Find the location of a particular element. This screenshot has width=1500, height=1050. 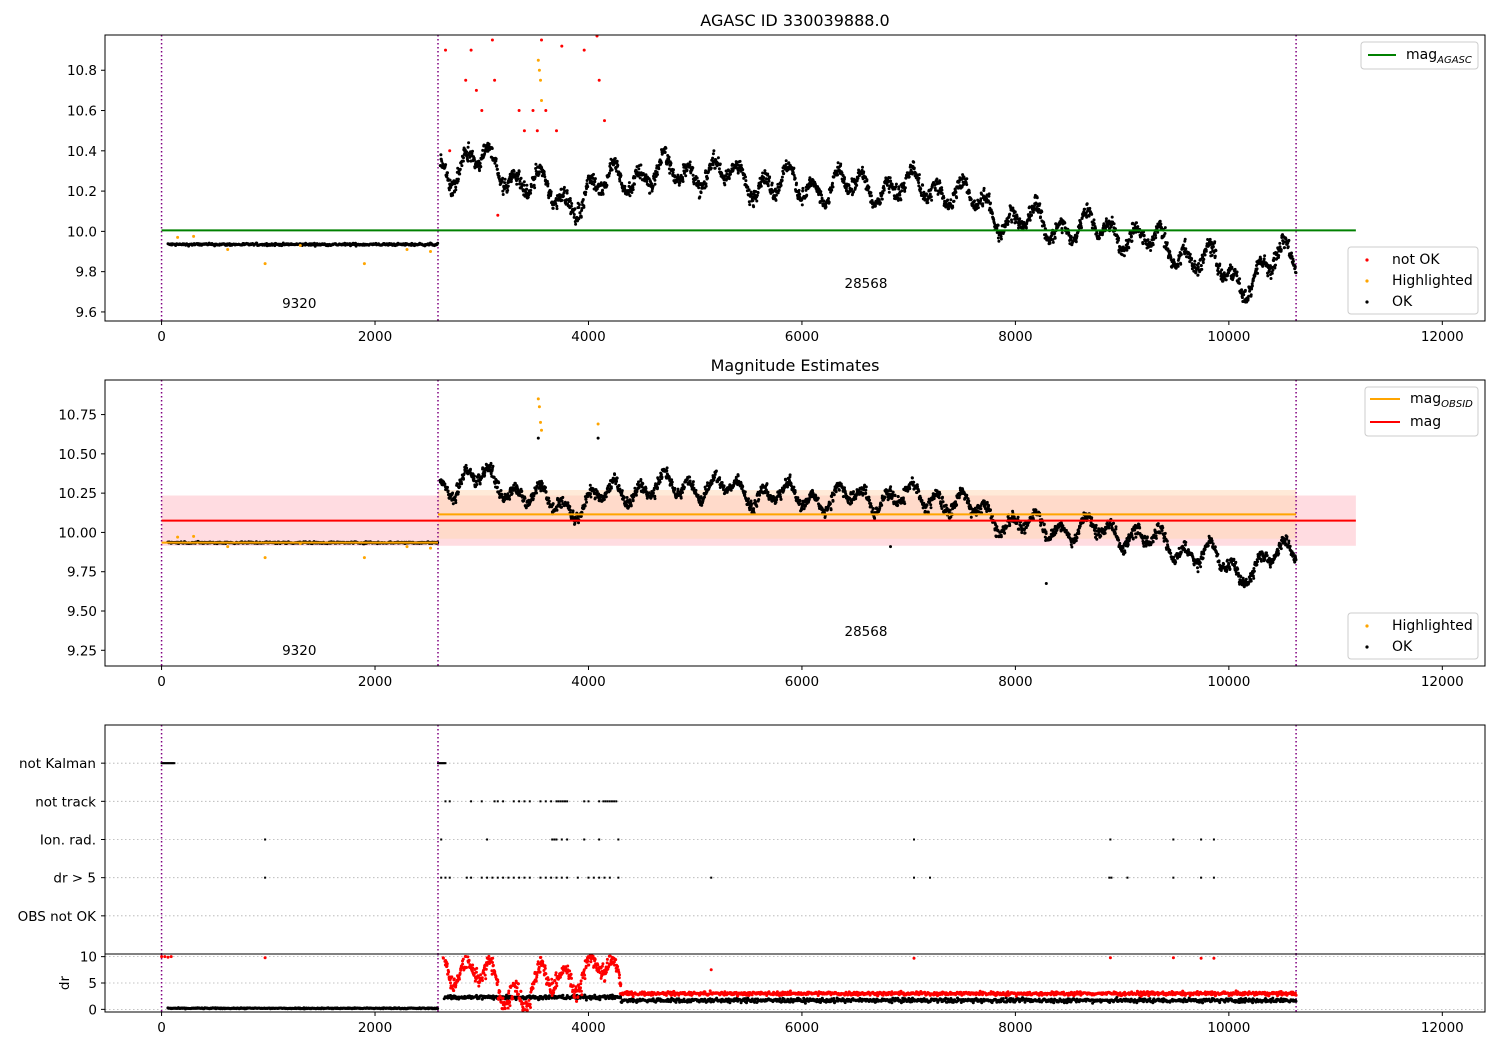

x-tick-label: 2000 is located at coordinates (375, 337).